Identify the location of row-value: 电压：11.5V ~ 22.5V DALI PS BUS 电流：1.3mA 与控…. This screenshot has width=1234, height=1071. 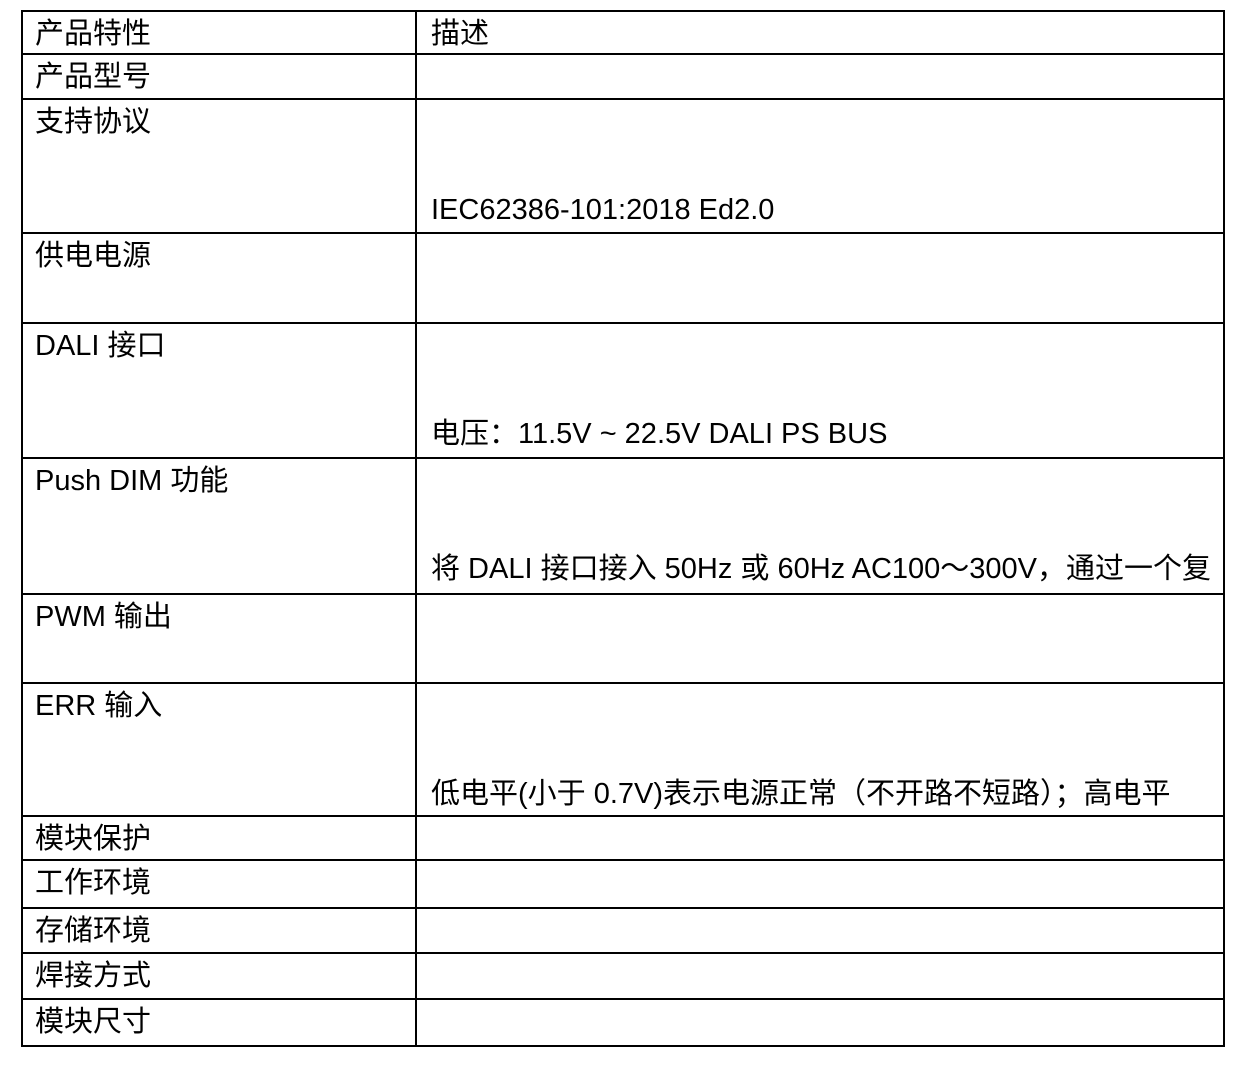
(820, 390).